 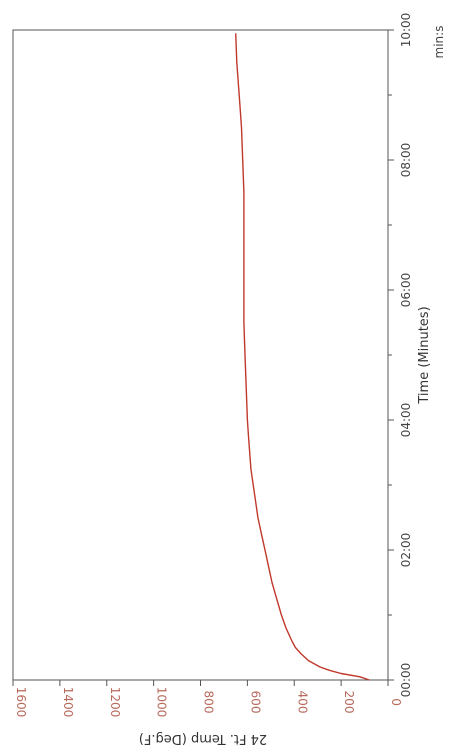 What do you see at coordinates (406, 680) in the screenshot?
I see `x-tick-label: 00:00` at bounding box center [406, 680].